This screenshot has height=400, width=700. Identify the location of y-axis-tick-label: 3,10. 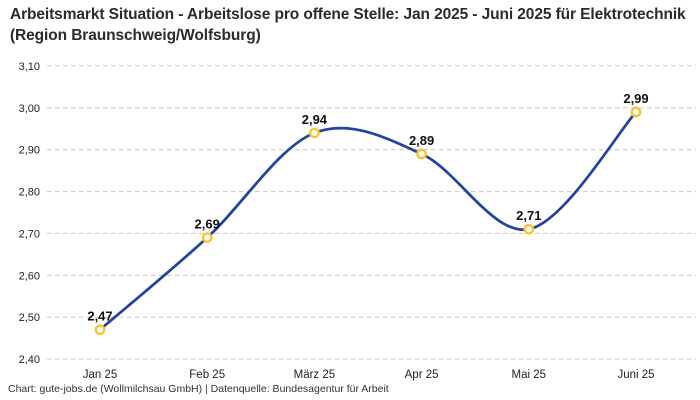
(29, 67).